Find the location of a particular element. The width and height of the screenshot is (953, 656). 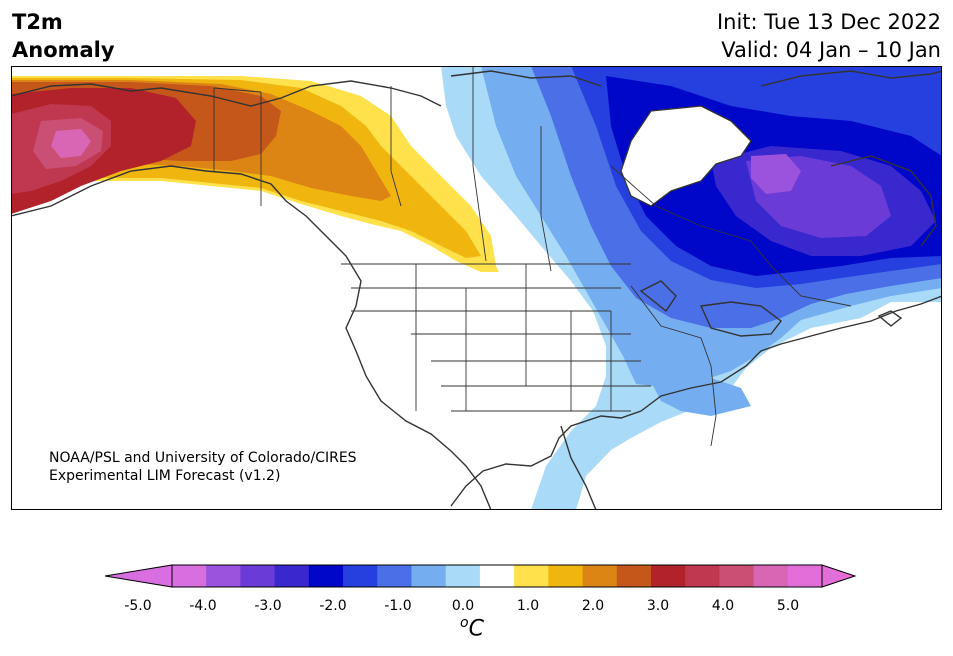

colorbar-tick-label: 4.0 is located at coordinates (723, 606).